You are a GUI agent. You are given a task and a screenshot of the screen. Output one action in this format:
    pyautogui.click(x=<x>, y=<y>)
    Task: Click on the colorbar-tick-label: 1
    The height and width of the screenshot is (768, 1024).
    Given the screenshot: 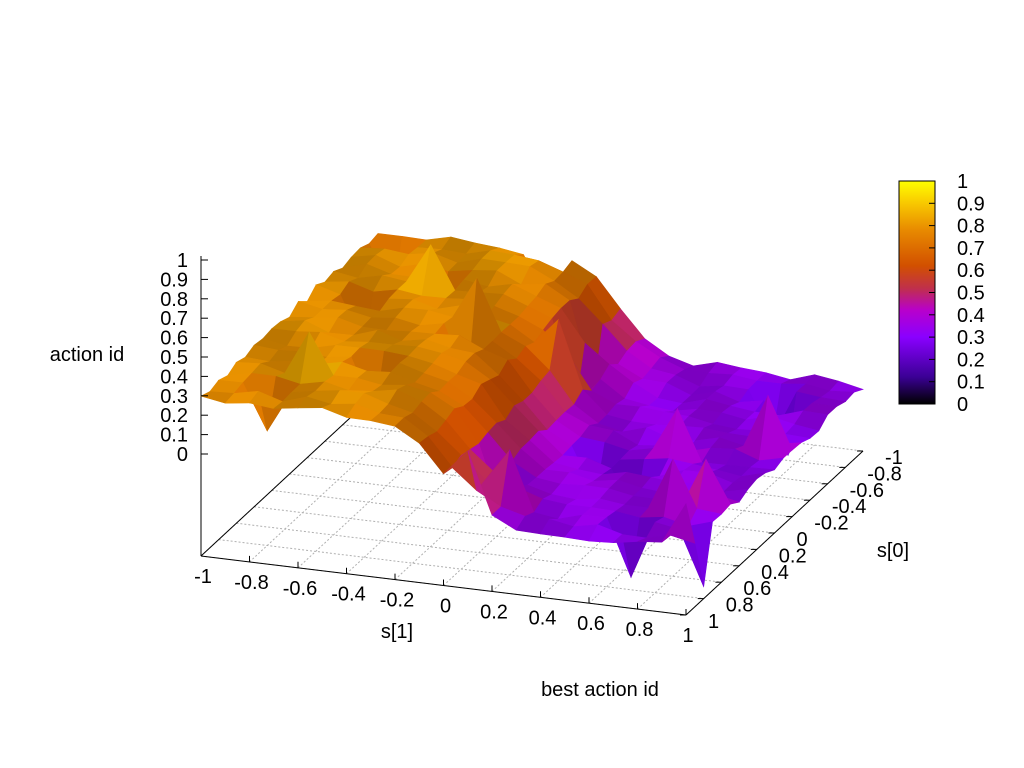 What is the action you would take?
    pyautogui.click(x=962, y=182)
    